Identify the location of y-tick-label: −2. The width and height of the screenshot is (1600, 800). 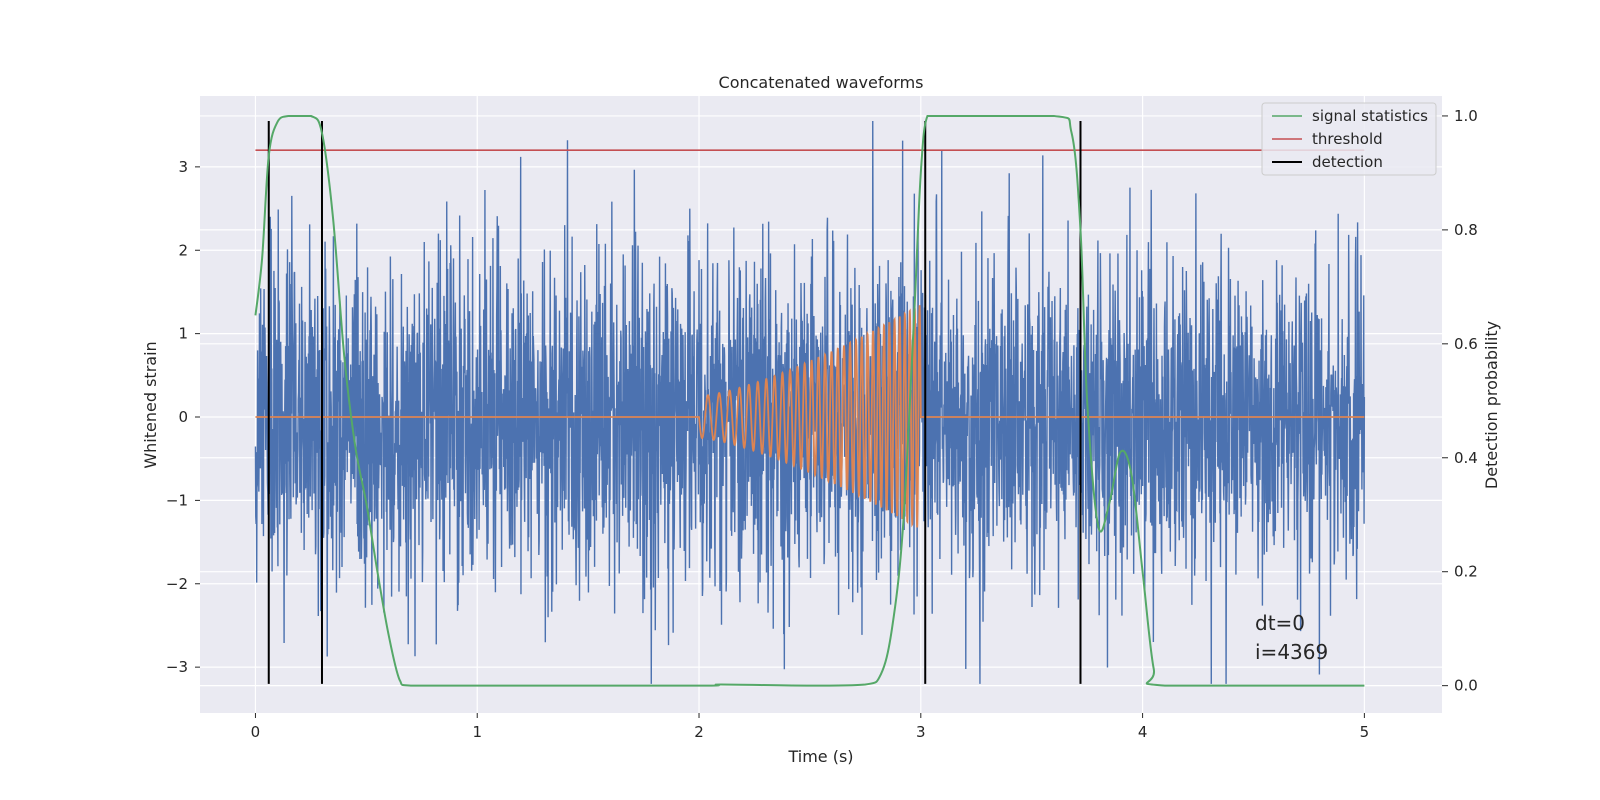
(177, 584).